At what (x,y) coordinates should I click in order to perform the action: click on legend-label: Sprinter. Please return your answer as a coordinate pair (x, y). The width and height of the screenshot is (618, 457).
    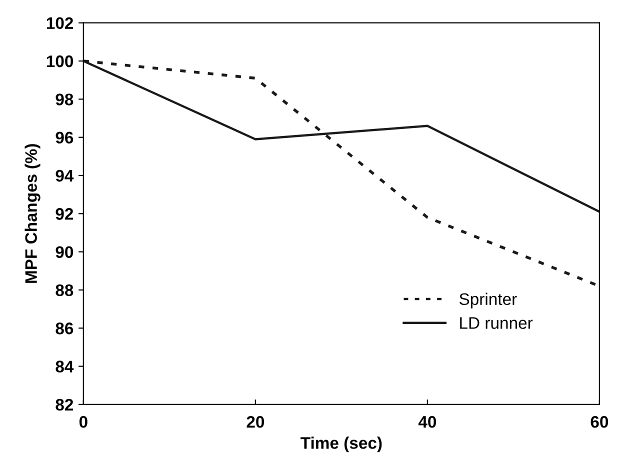
    Looking at the image, I should click on (488, 300).